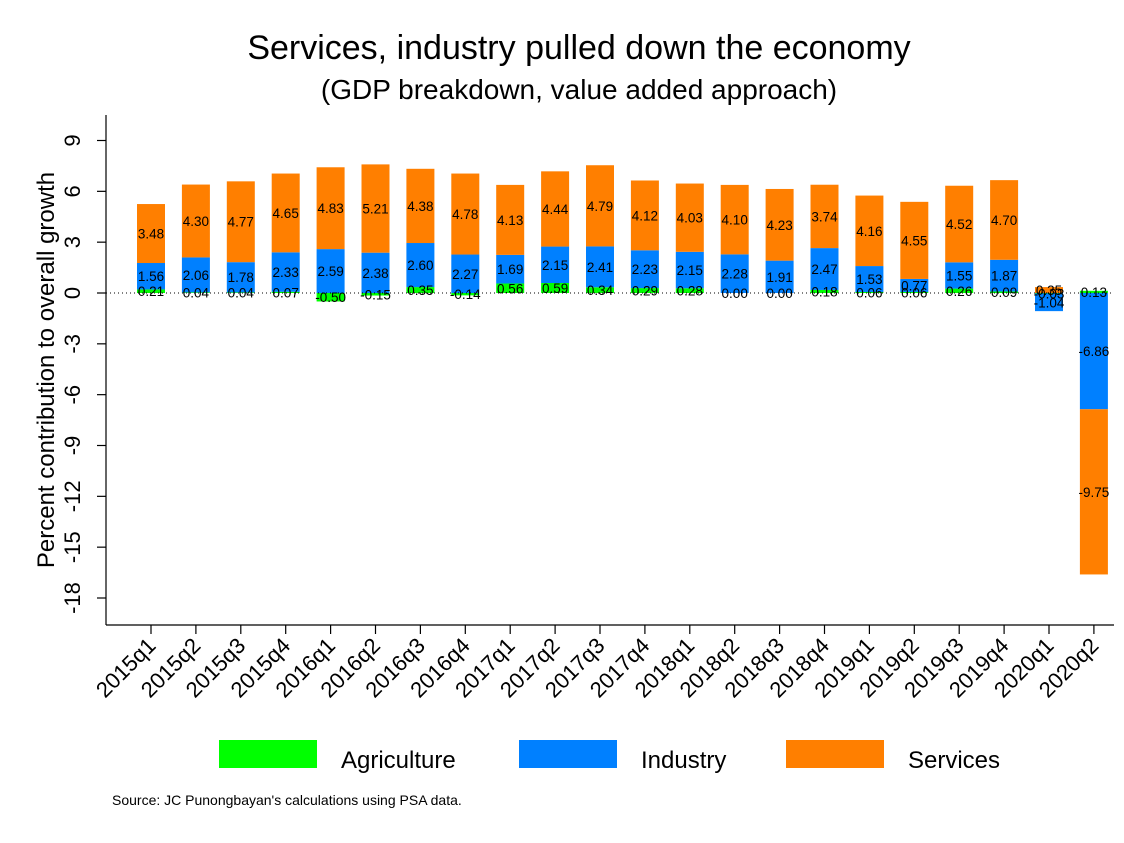 This screenshot has height=843, width=1124. What do you see at coordinates (375, 294) in the screenshot?
I see `bar-agriculture-2016q2` at bounding box center [375, 294].